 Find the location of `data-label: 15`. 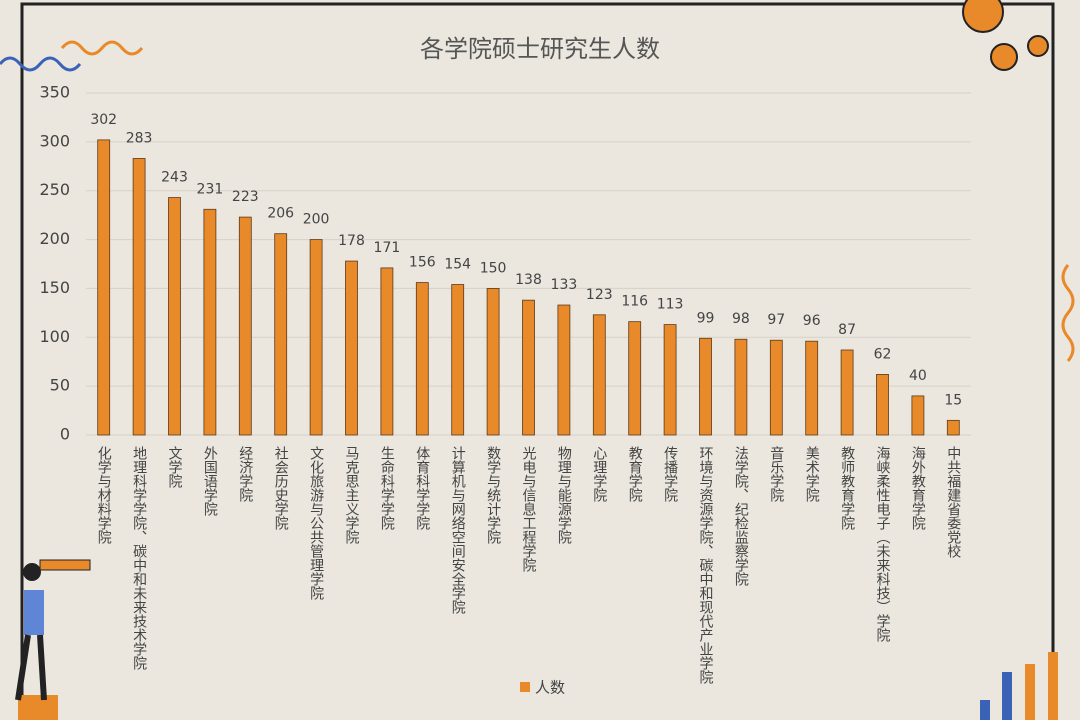

data-label: 15 is located at coordinates (953, 400).